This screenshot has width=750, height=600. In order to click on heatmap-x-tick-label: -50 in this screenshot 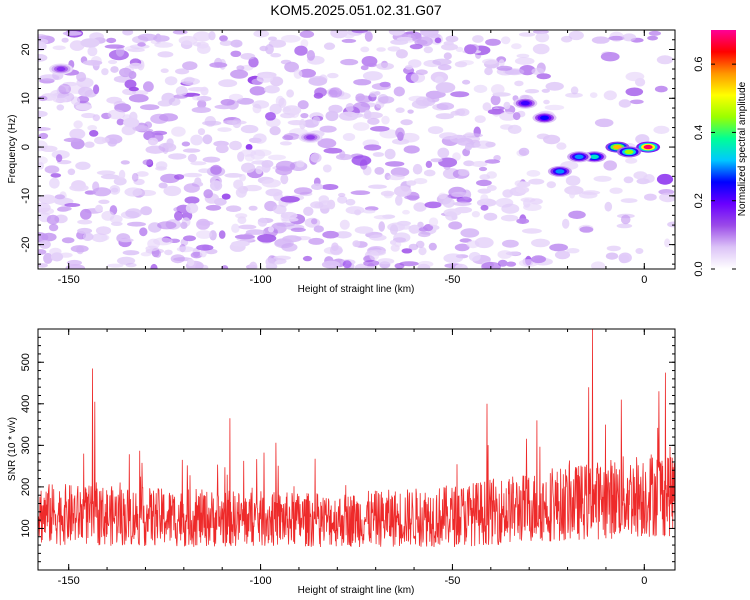, I will do `click(452, 280)`.